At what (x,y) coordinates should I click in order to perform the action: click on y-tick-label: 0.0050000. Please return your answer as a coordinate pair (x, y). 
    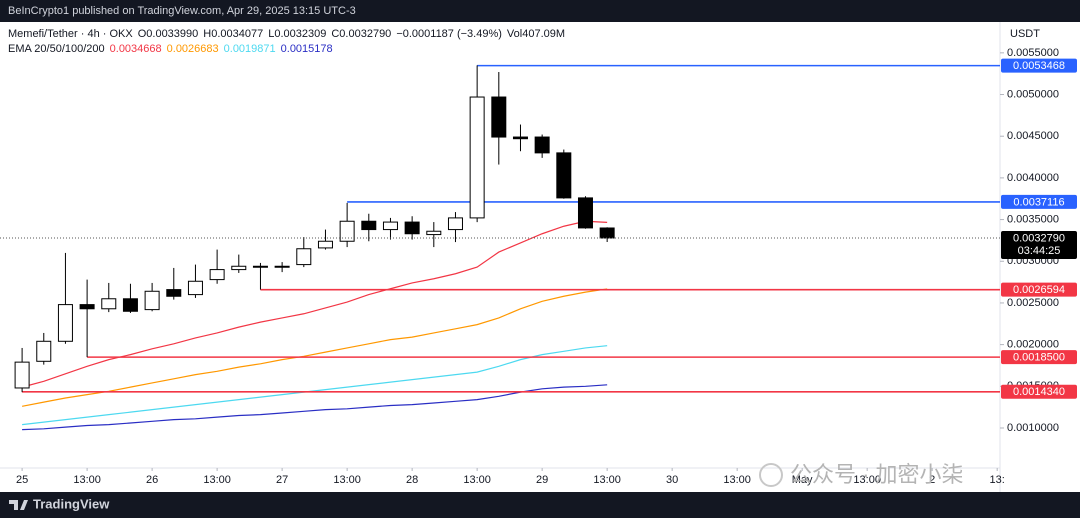
    Looking at the image, I should click on (1033, 94).